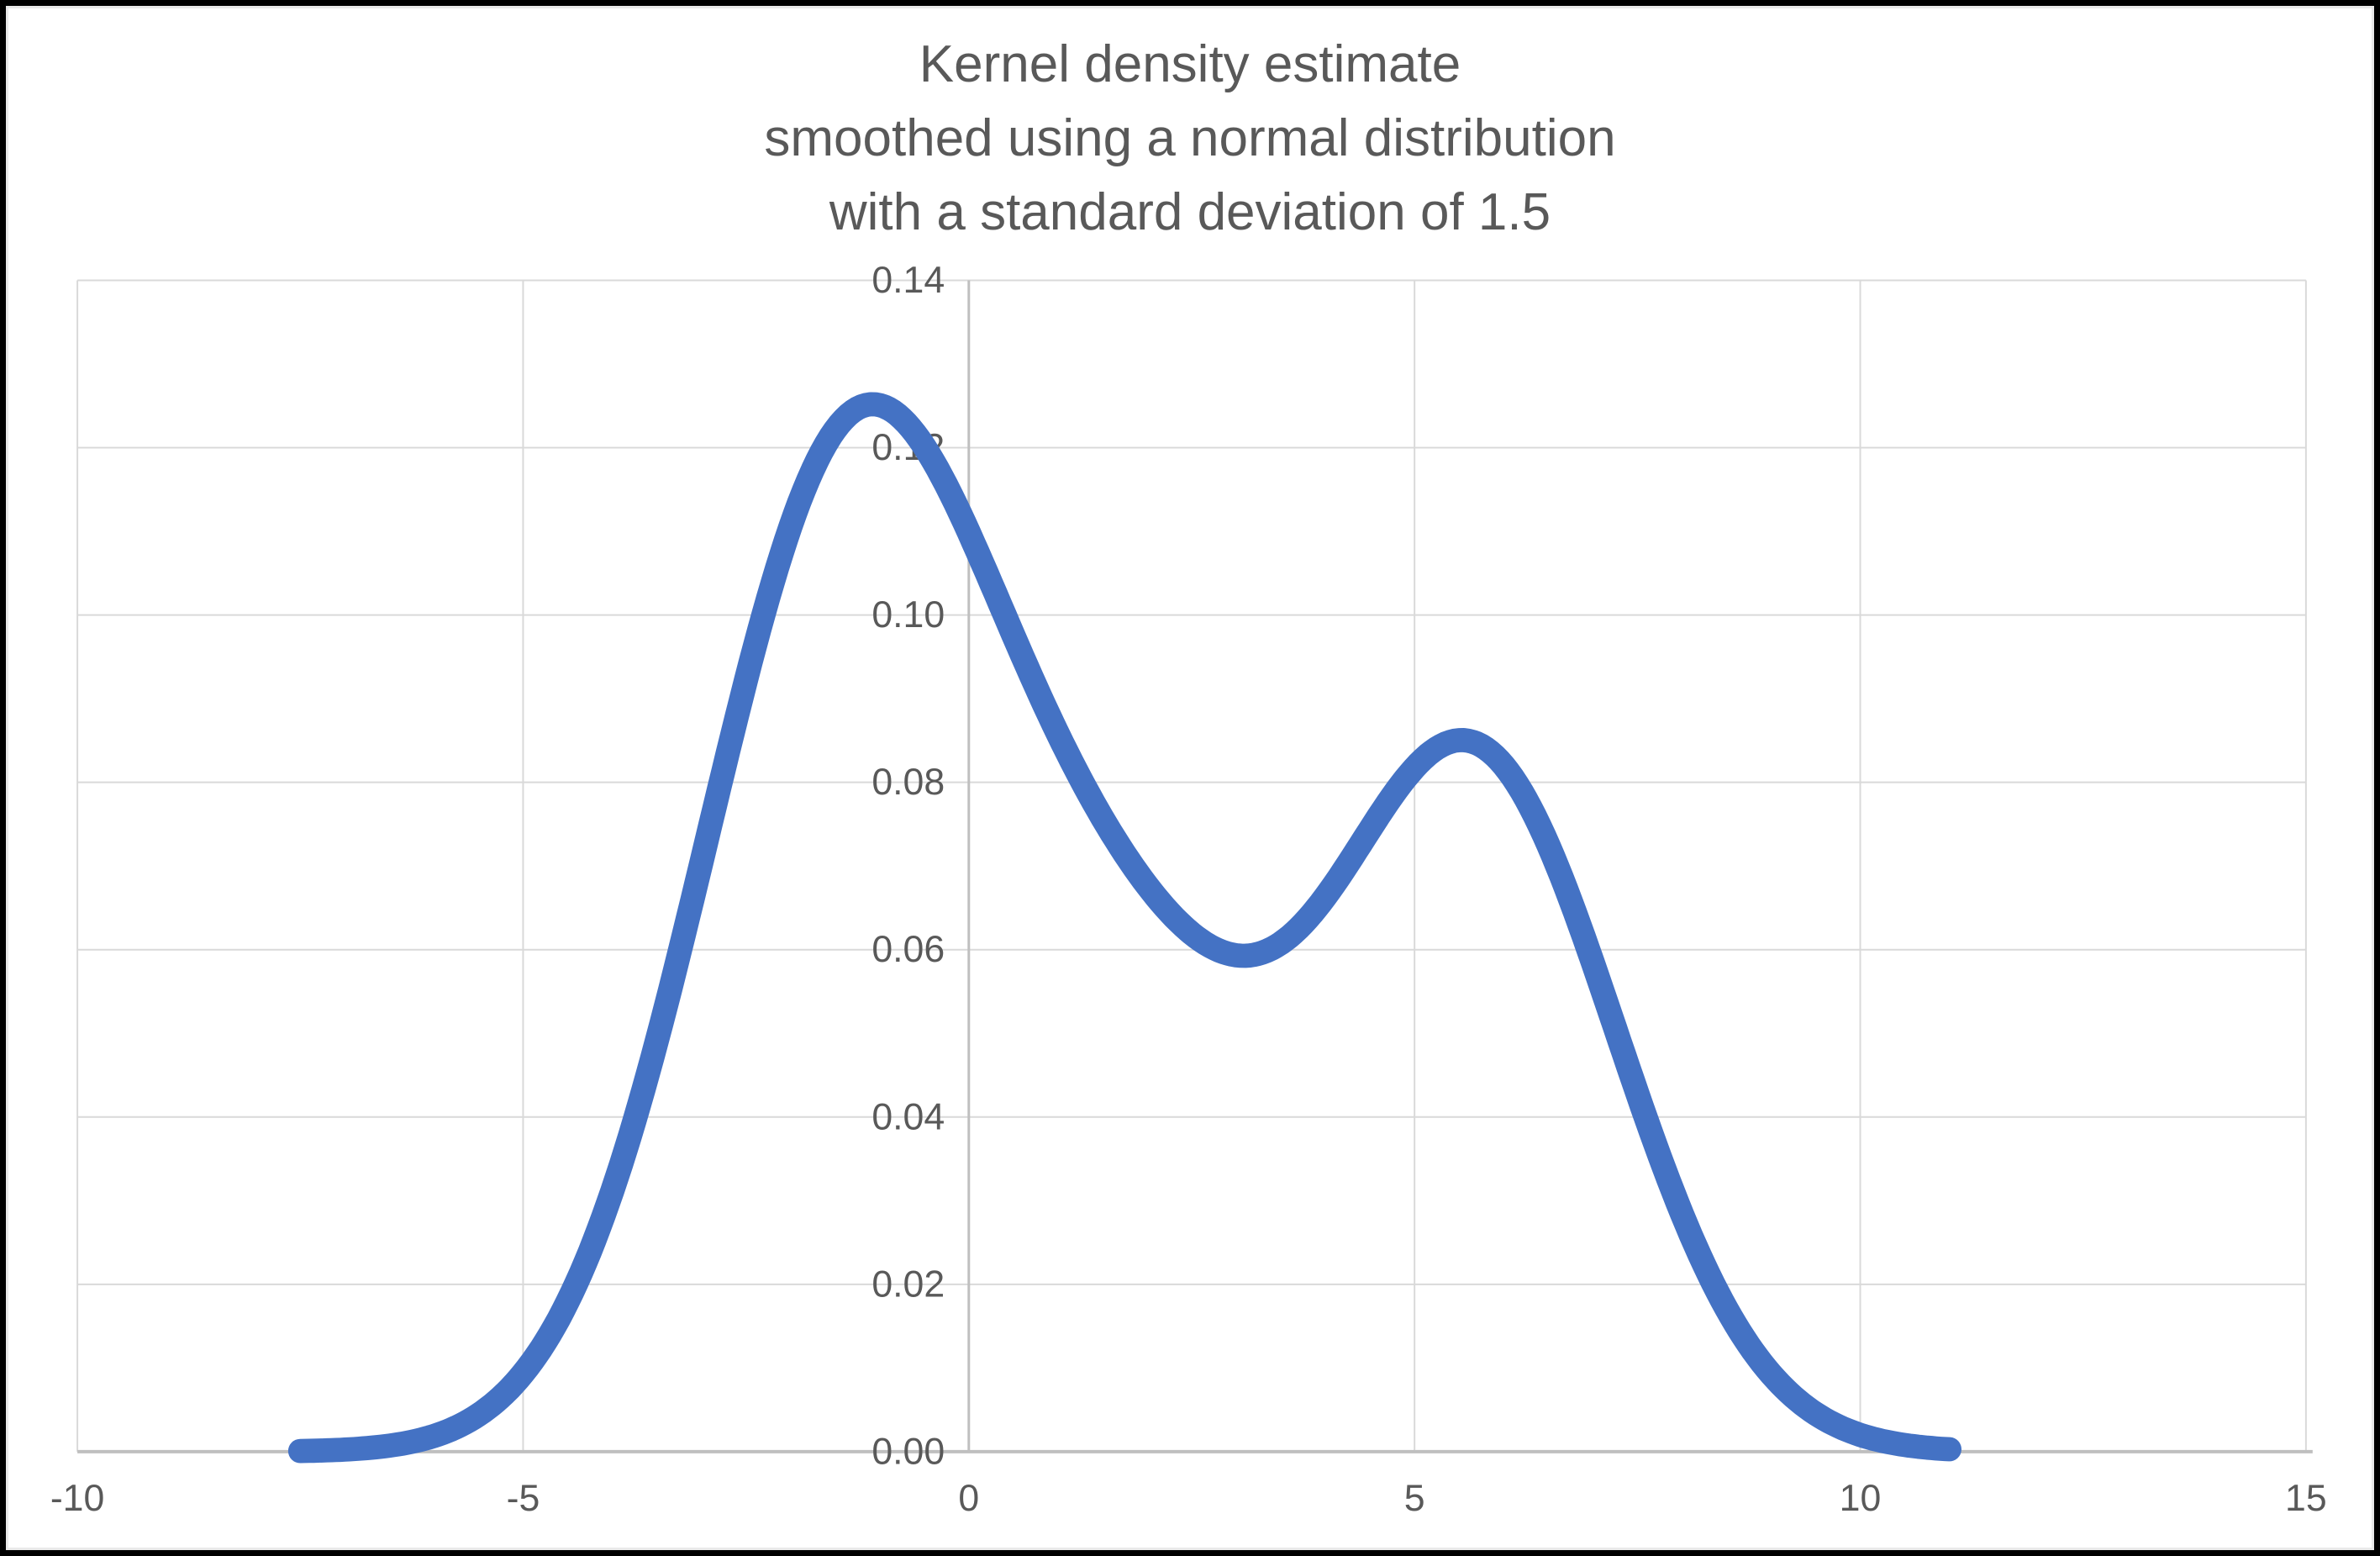 This screenshot has width=2380, height=1556. Describe the element at coordinates (968, 1498) in the screenshot. I see `x-tick-label: 0` at that location.